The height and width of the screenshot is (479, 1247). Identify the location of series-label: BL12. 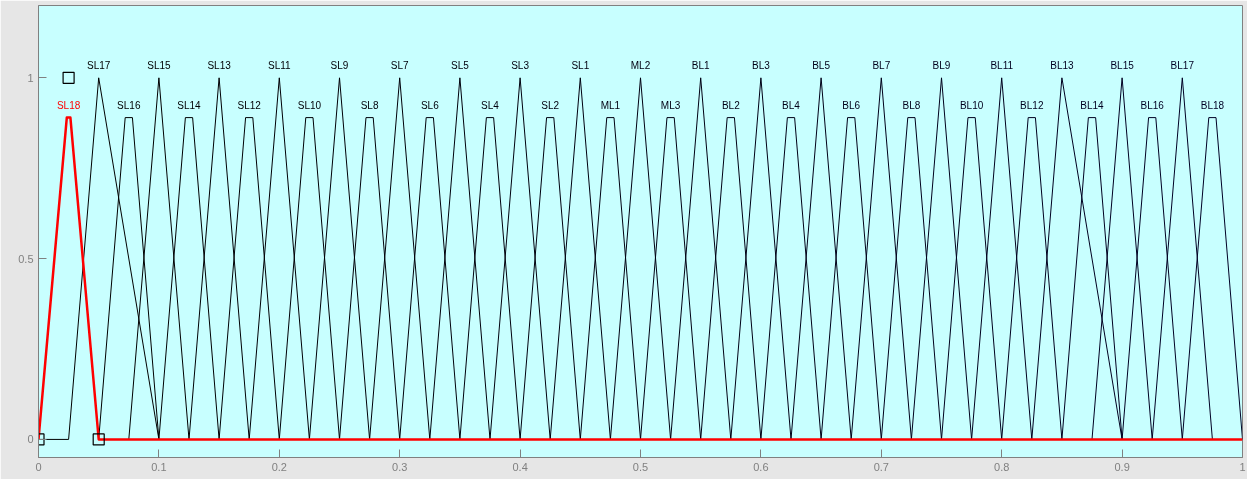
(1032, 105).